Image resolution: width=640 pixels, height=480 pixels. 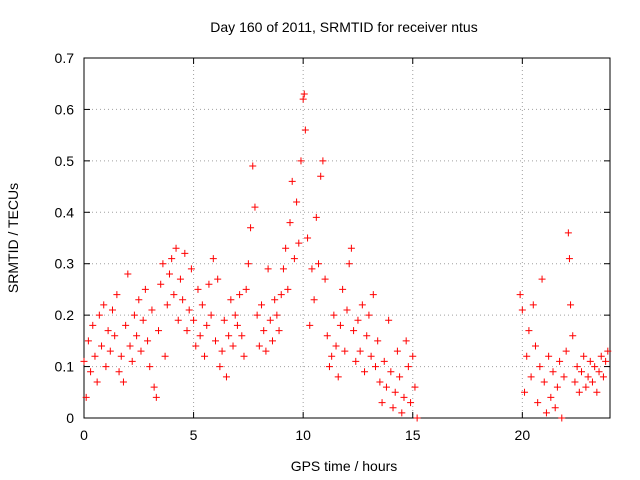 I want to click on y-axis-title: SRMTID / TECUs, so click(x=13, y=238).